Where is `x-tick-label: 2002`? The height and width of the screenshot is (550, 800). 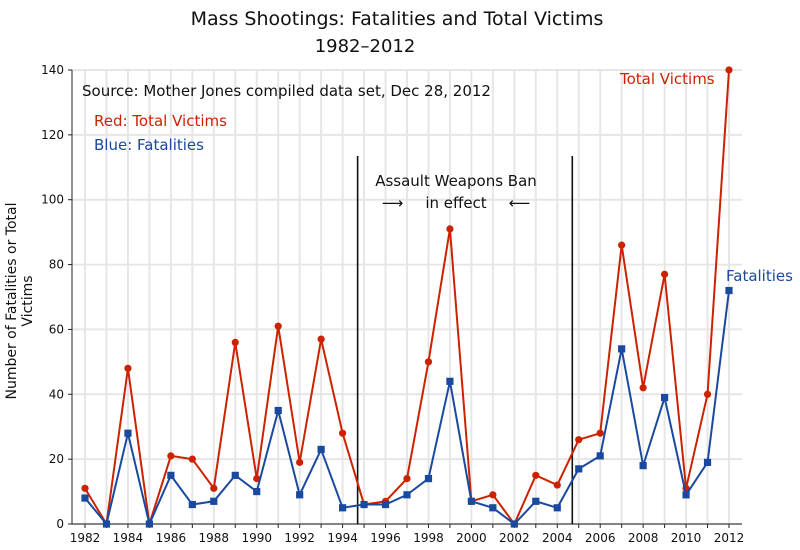 x-tick-label: 2002 is located at coordinates (514, 538).